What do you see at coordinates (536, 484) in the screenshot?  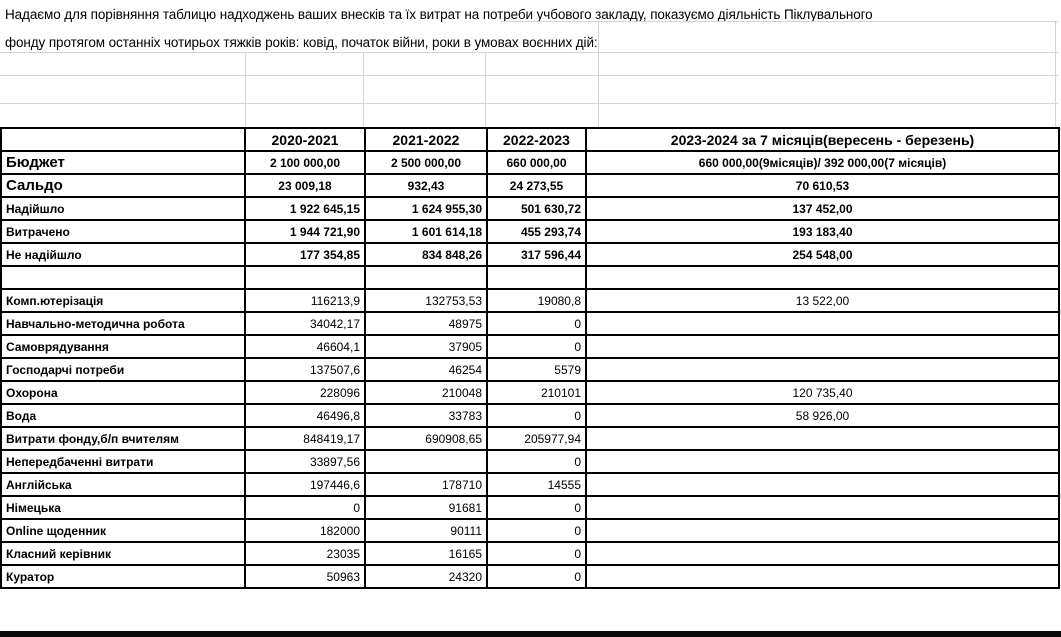 I see `value-cell: 14555` at bounding box center [536, 484].